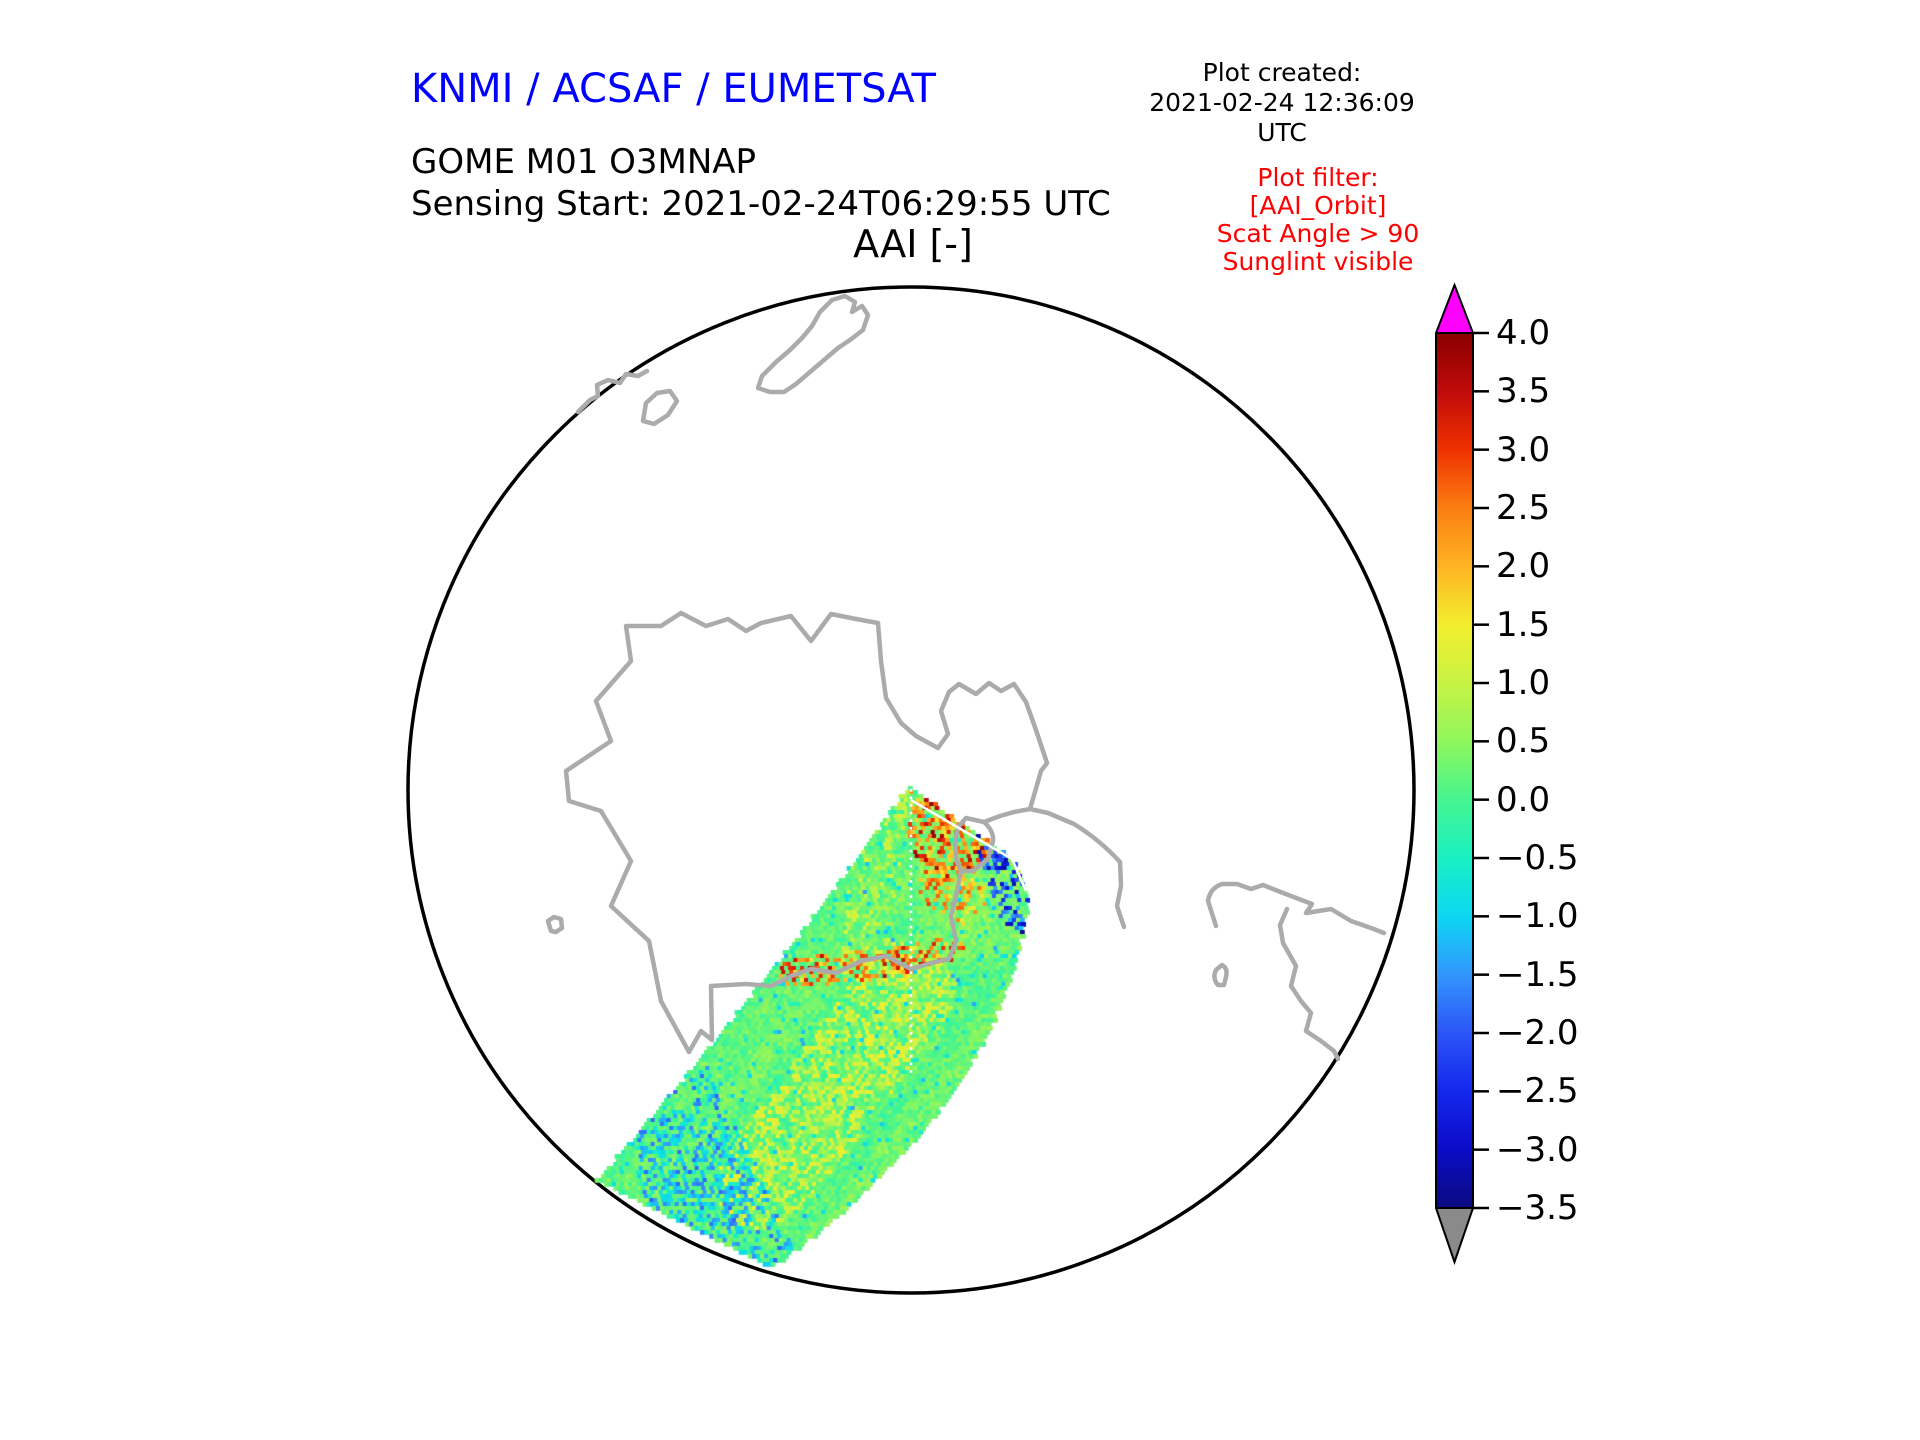  I want to click on colorbar-tick-label: 1.0, so click(1523, 683).